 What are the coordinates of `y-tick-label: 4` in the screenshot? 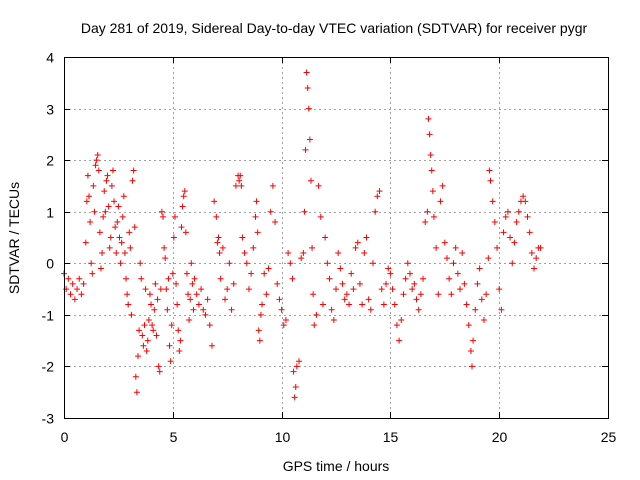 It's located at (50, 58).